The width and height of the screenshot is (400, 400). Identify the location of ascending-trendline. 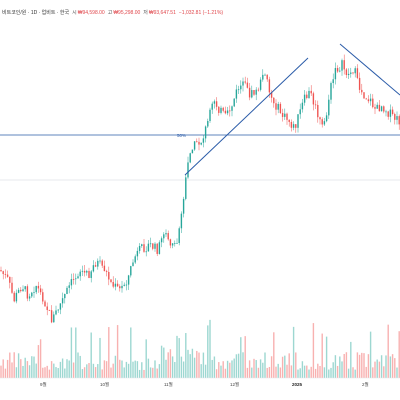
(246, 116).